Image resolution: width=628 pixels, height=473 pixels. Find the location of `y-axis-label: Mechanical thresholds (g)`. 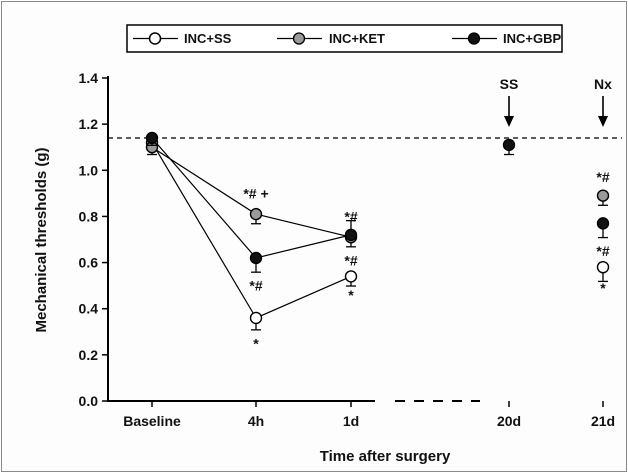

y-axis-label: Mechanical thresholds (g) is located at coordinates (41, 239).